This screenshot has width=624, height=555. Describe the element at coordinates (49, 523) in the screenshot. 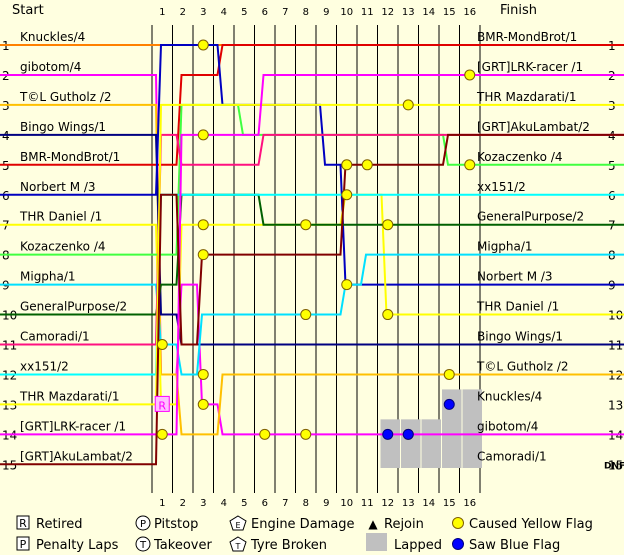

I see `legend-retired: R Retired` at that location.